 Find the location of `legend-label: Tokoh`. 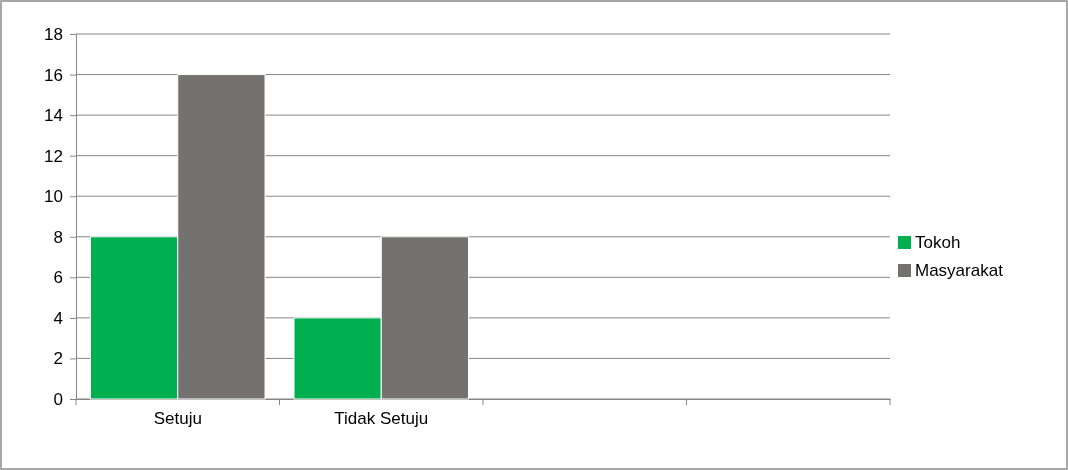

legend-label: Tokoh is located at coordinates (938, 242).